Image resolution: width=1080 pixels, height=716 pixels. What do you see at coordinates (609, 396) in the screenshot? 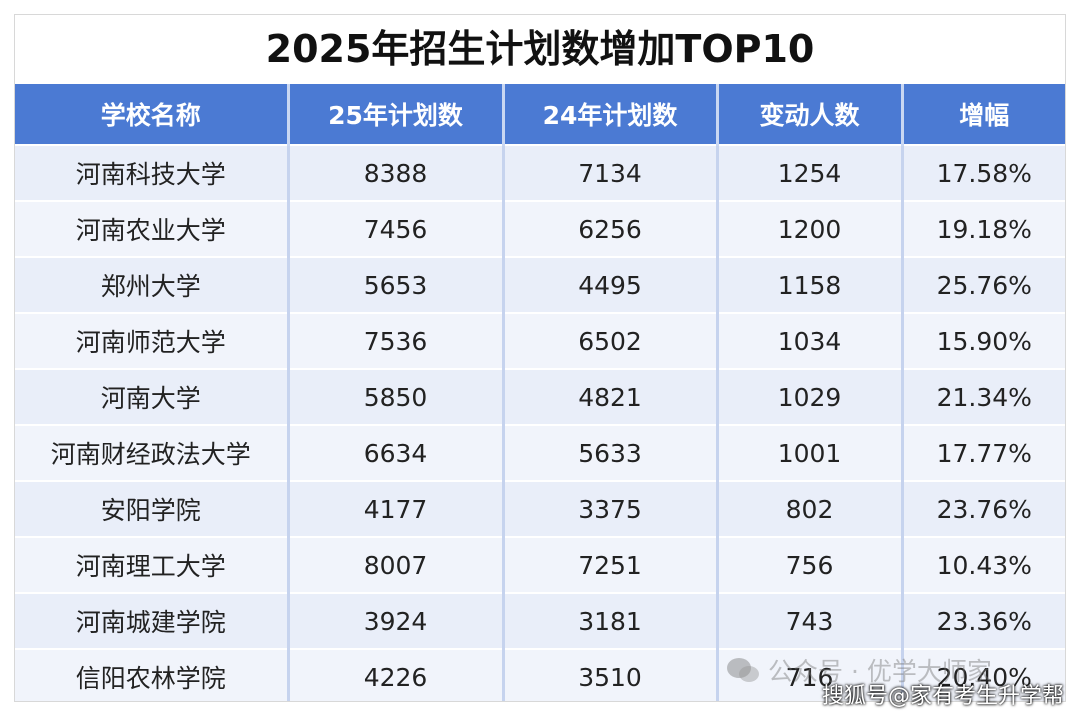
I see `table-cell: 4821` at bounding box center [609, 396].